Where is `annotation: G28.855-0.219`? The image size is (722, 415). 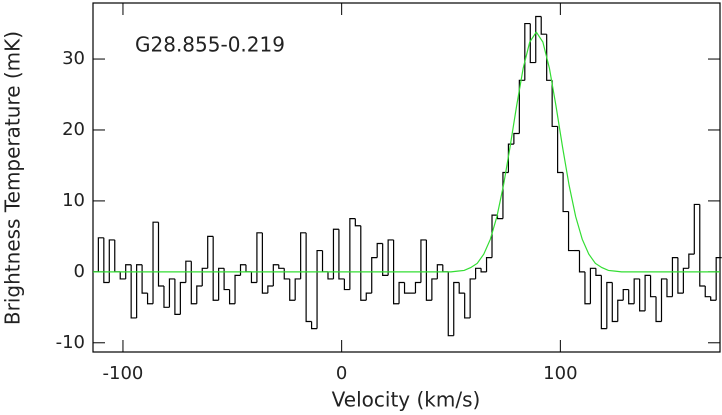 annotation: G28.855-0.219 is located at coordinates (210, 45).